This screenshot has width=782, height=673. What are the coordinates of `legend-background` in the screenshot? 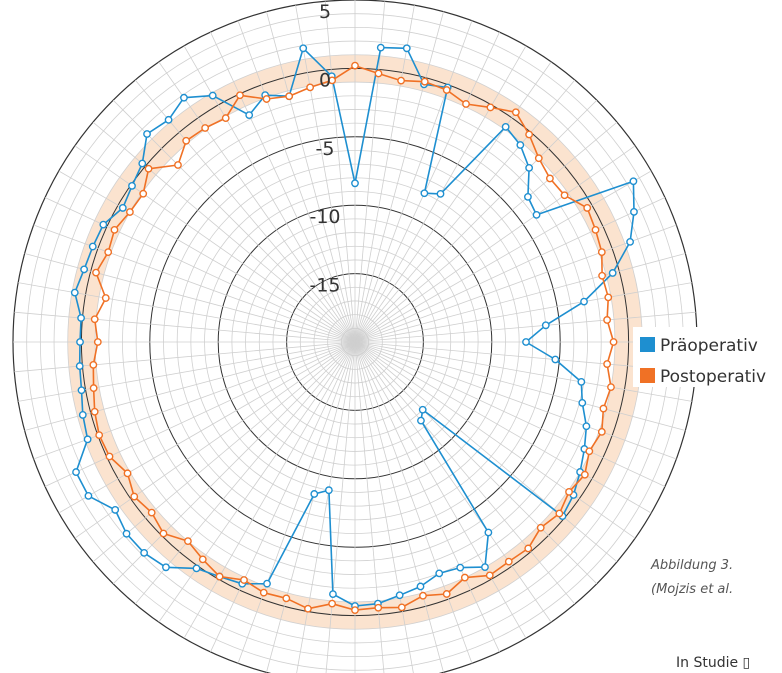 It's located at (707, 357).